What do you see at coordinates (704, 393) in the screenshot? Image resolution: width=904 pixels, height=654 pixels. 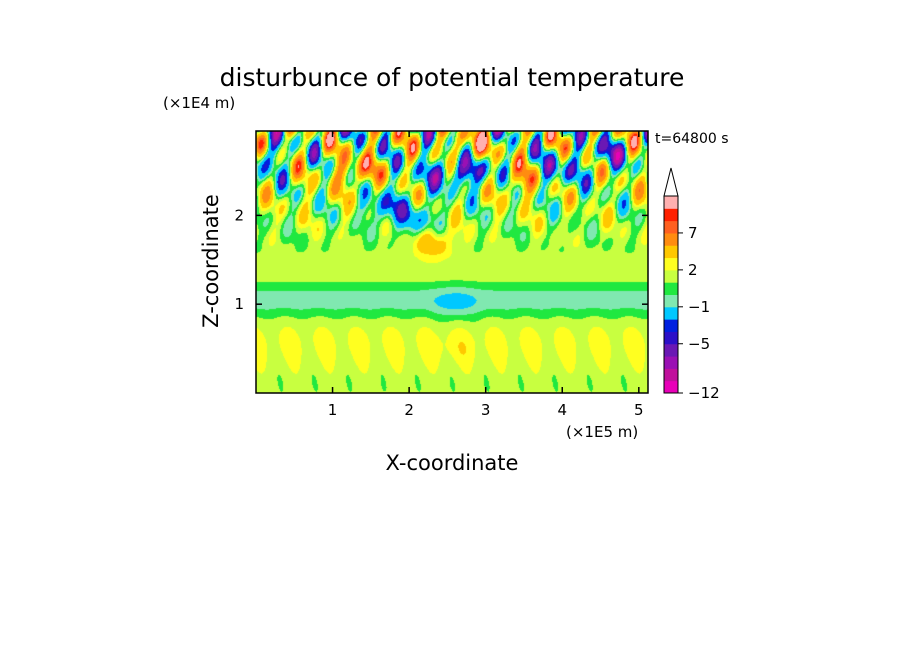 I see `colorbar-tick-label: −12` at bounding box center [704, 393].